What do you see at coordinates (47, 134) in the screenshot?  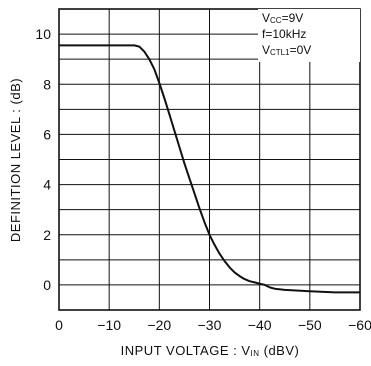 I see `y-tick-label: 6` at bounding box center [47, 134].